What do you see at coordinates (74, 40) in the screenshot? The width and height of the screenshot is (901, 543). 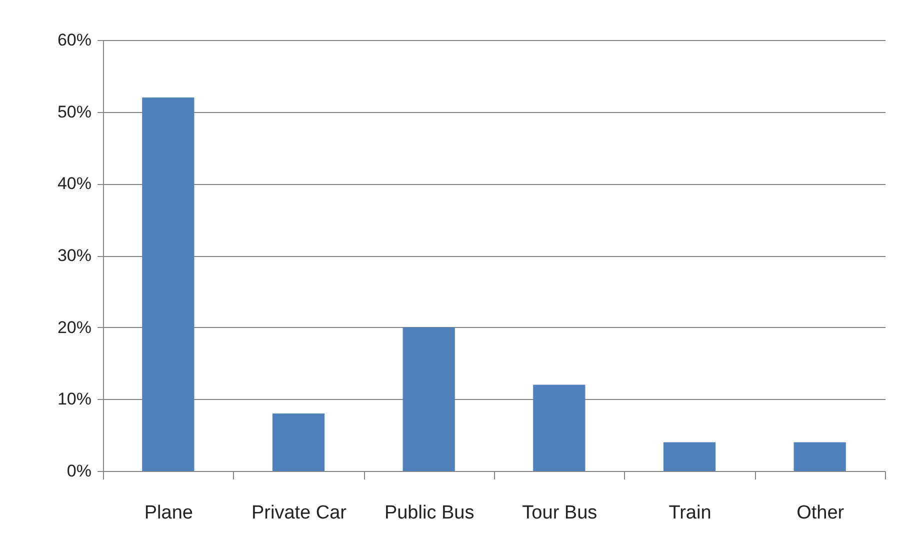 I see `y-tick-label: 60%` at bounding box center [74, 40].